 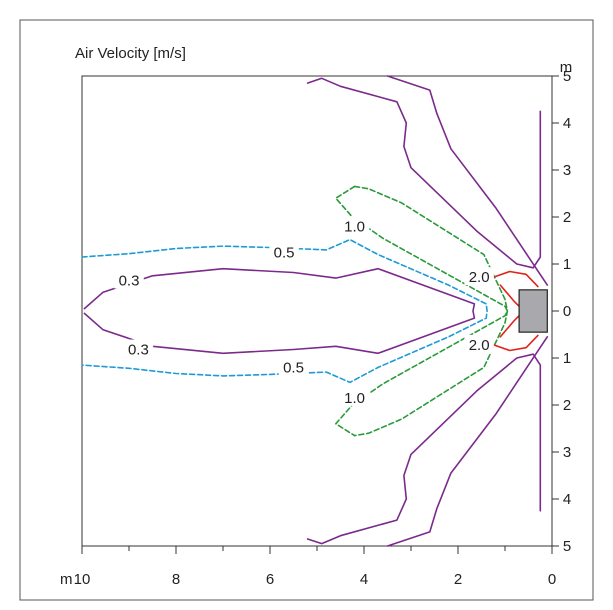 What do you see at coordinates (467, 441) in the screenshot?
I see `contour-0.3-line-5` at bounding box center [467, 441].